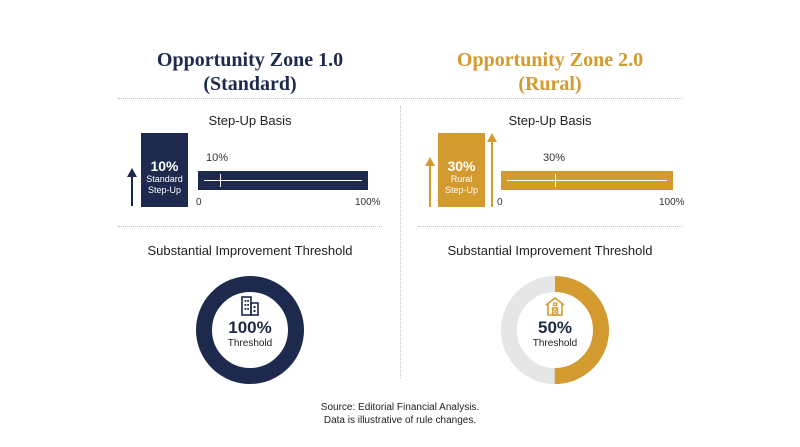  Describe the element at coordinates (556, 180) in the screenshot. I see `zone2-bar-marker` at that location.